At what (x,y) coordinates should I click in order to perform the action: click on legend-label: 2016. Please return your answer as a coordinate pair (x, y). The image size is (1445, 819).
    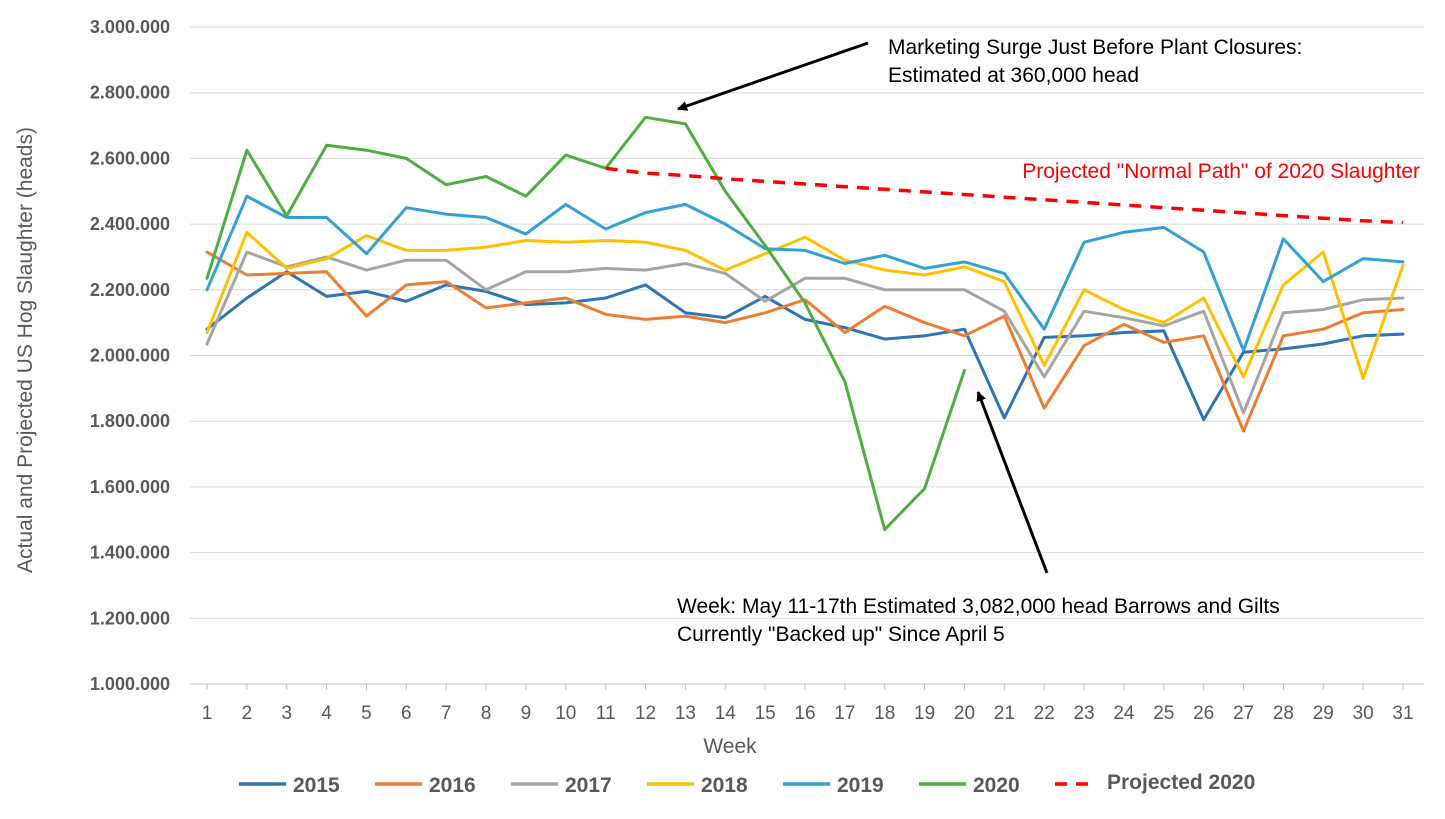
    Looking at the image, I should click on (452, 785).